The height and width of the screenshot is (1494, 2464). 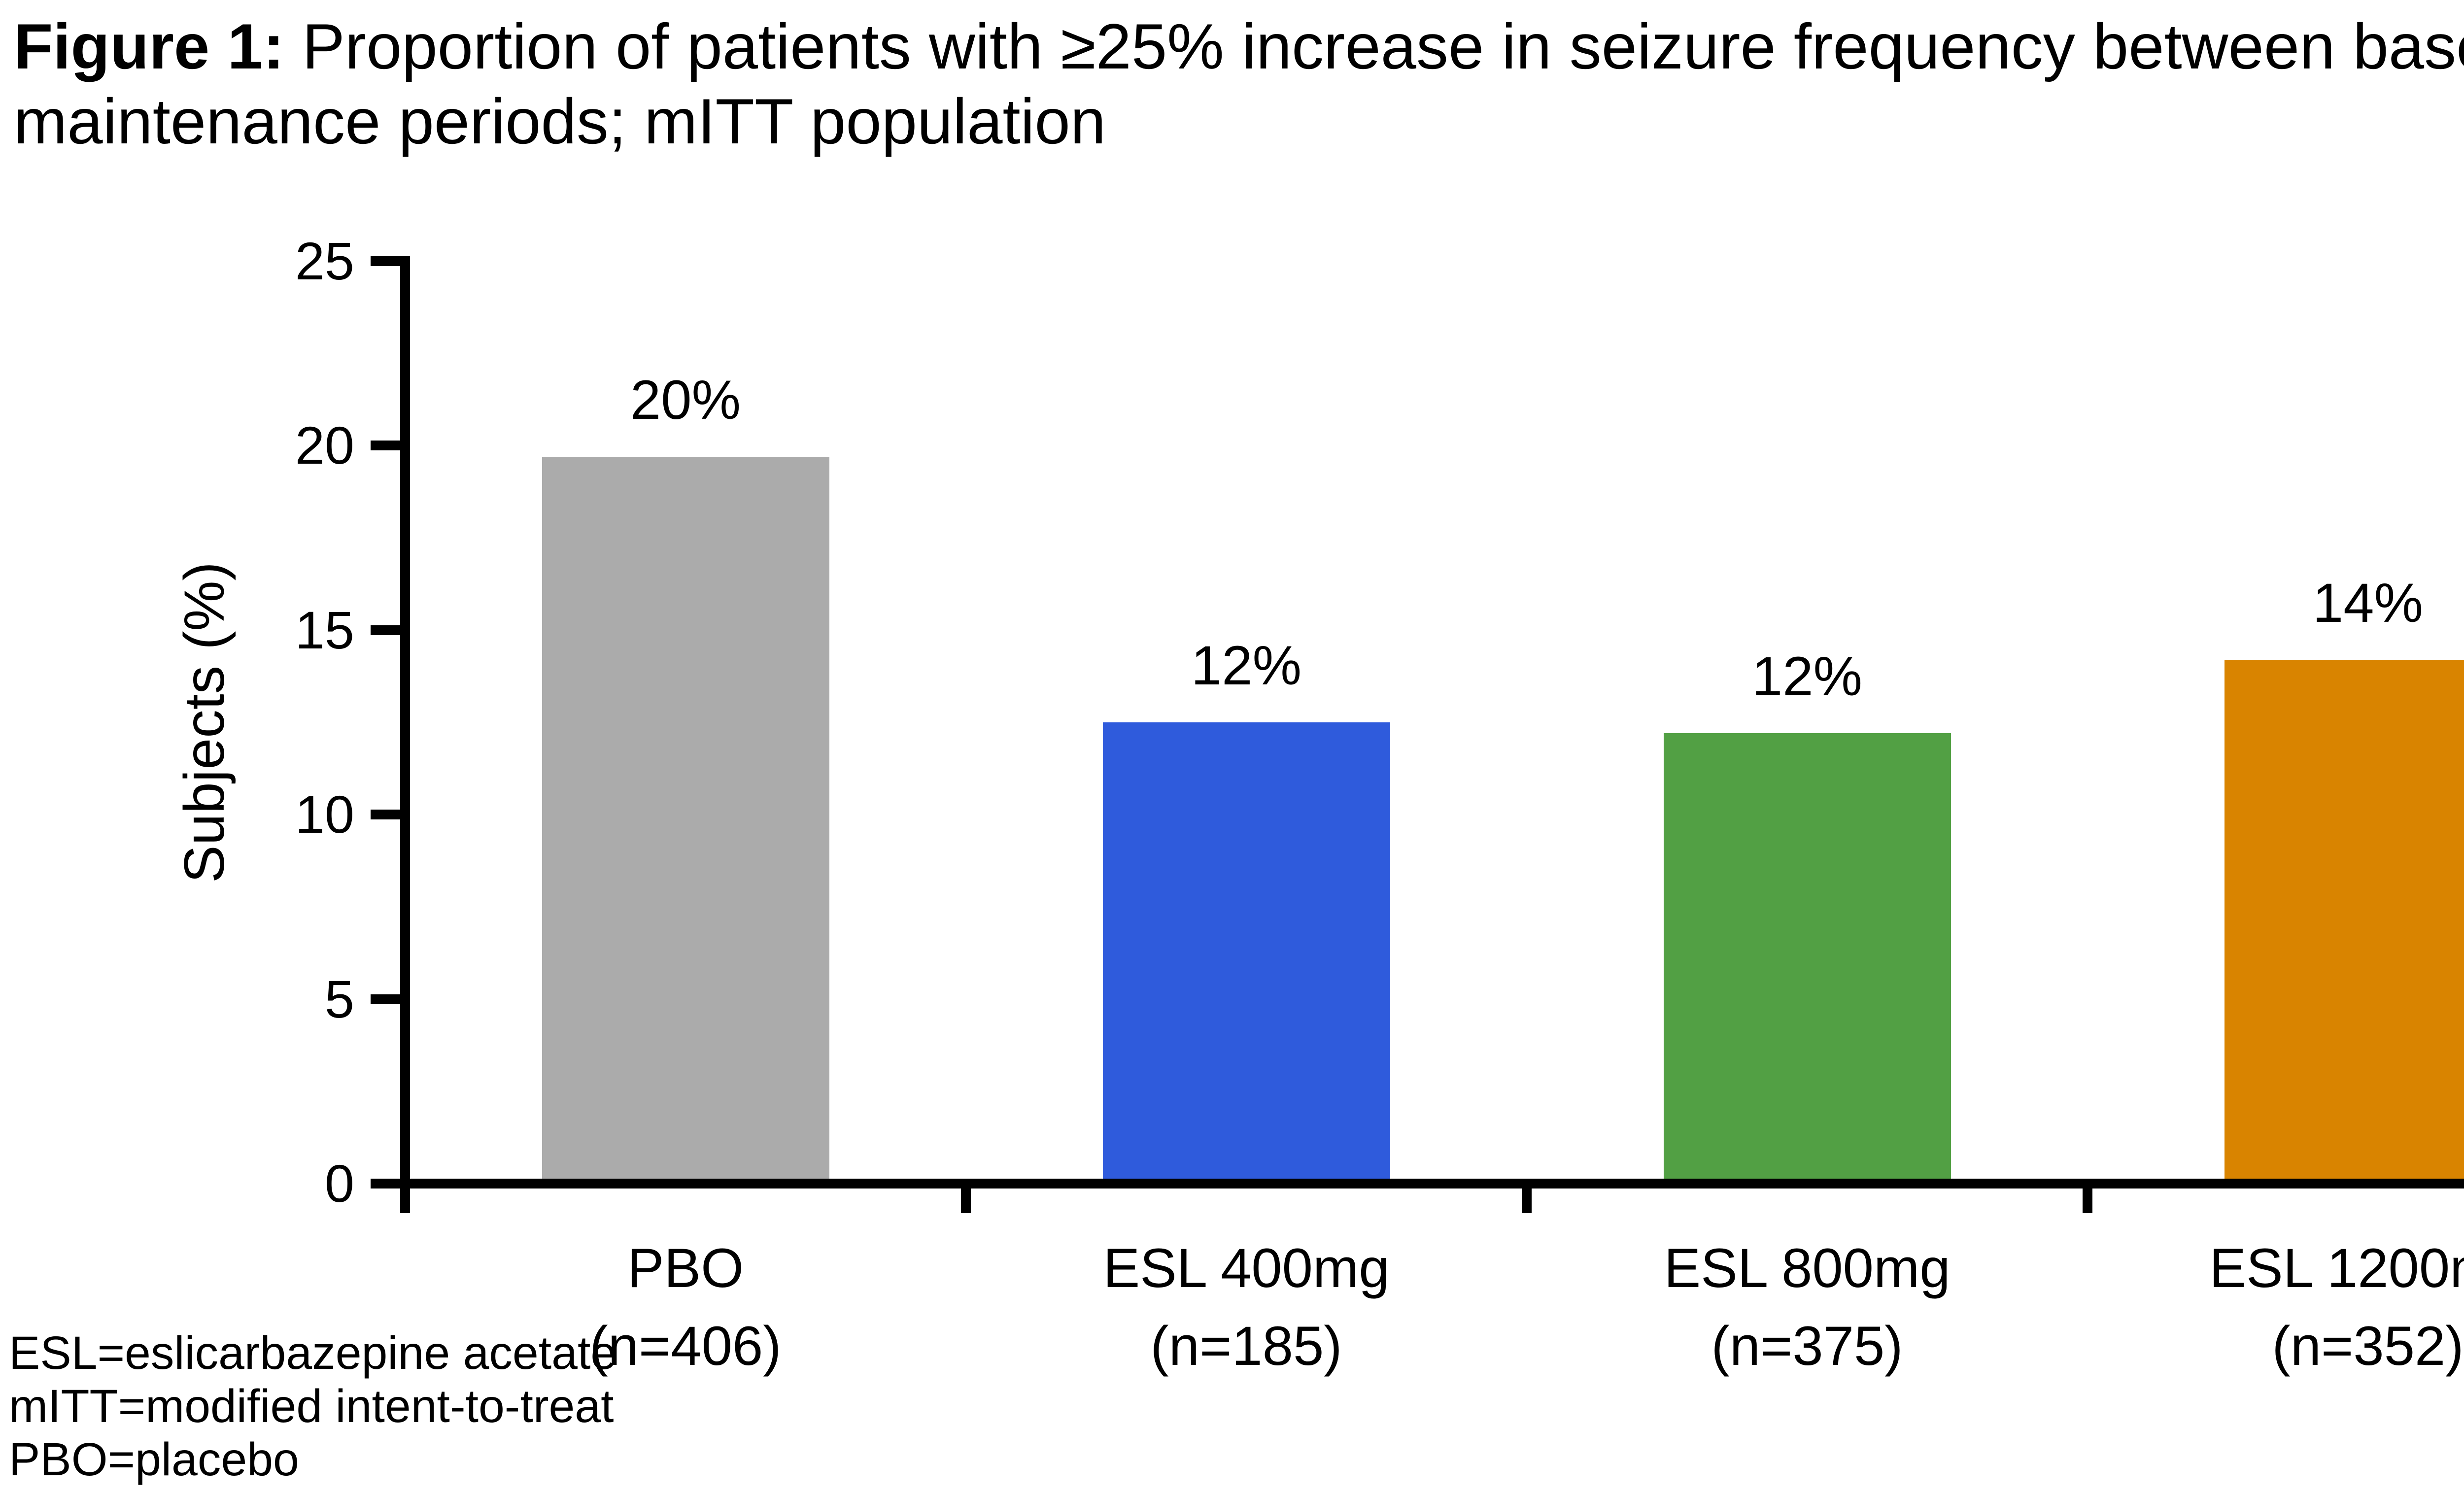 What do you see at coordinates (1807, 1268) in the screenshot?
I see `category-name: ESL 800mg` at bounding box center [1807, 1268].